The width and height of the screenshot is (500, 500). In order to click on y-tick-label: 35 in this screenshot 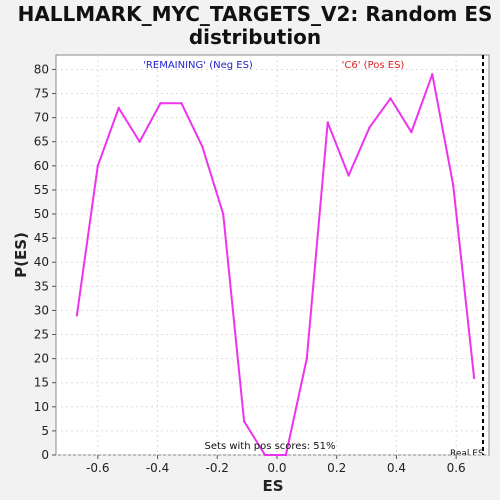, I will do `click(41, 286)`.